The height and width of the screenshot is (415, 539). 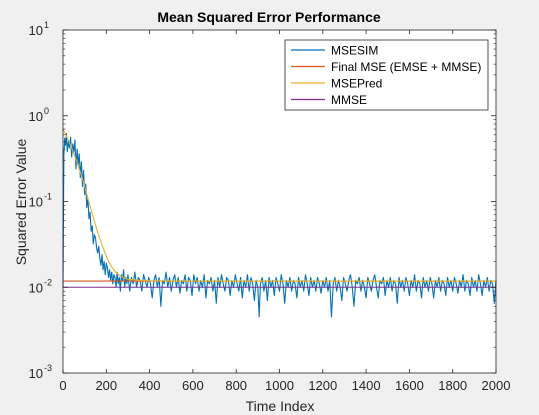 What do you see at coordinates (279, 385) in the screenshot?
I see `x-tick-label: 1000` at bounding box center [279, 385].